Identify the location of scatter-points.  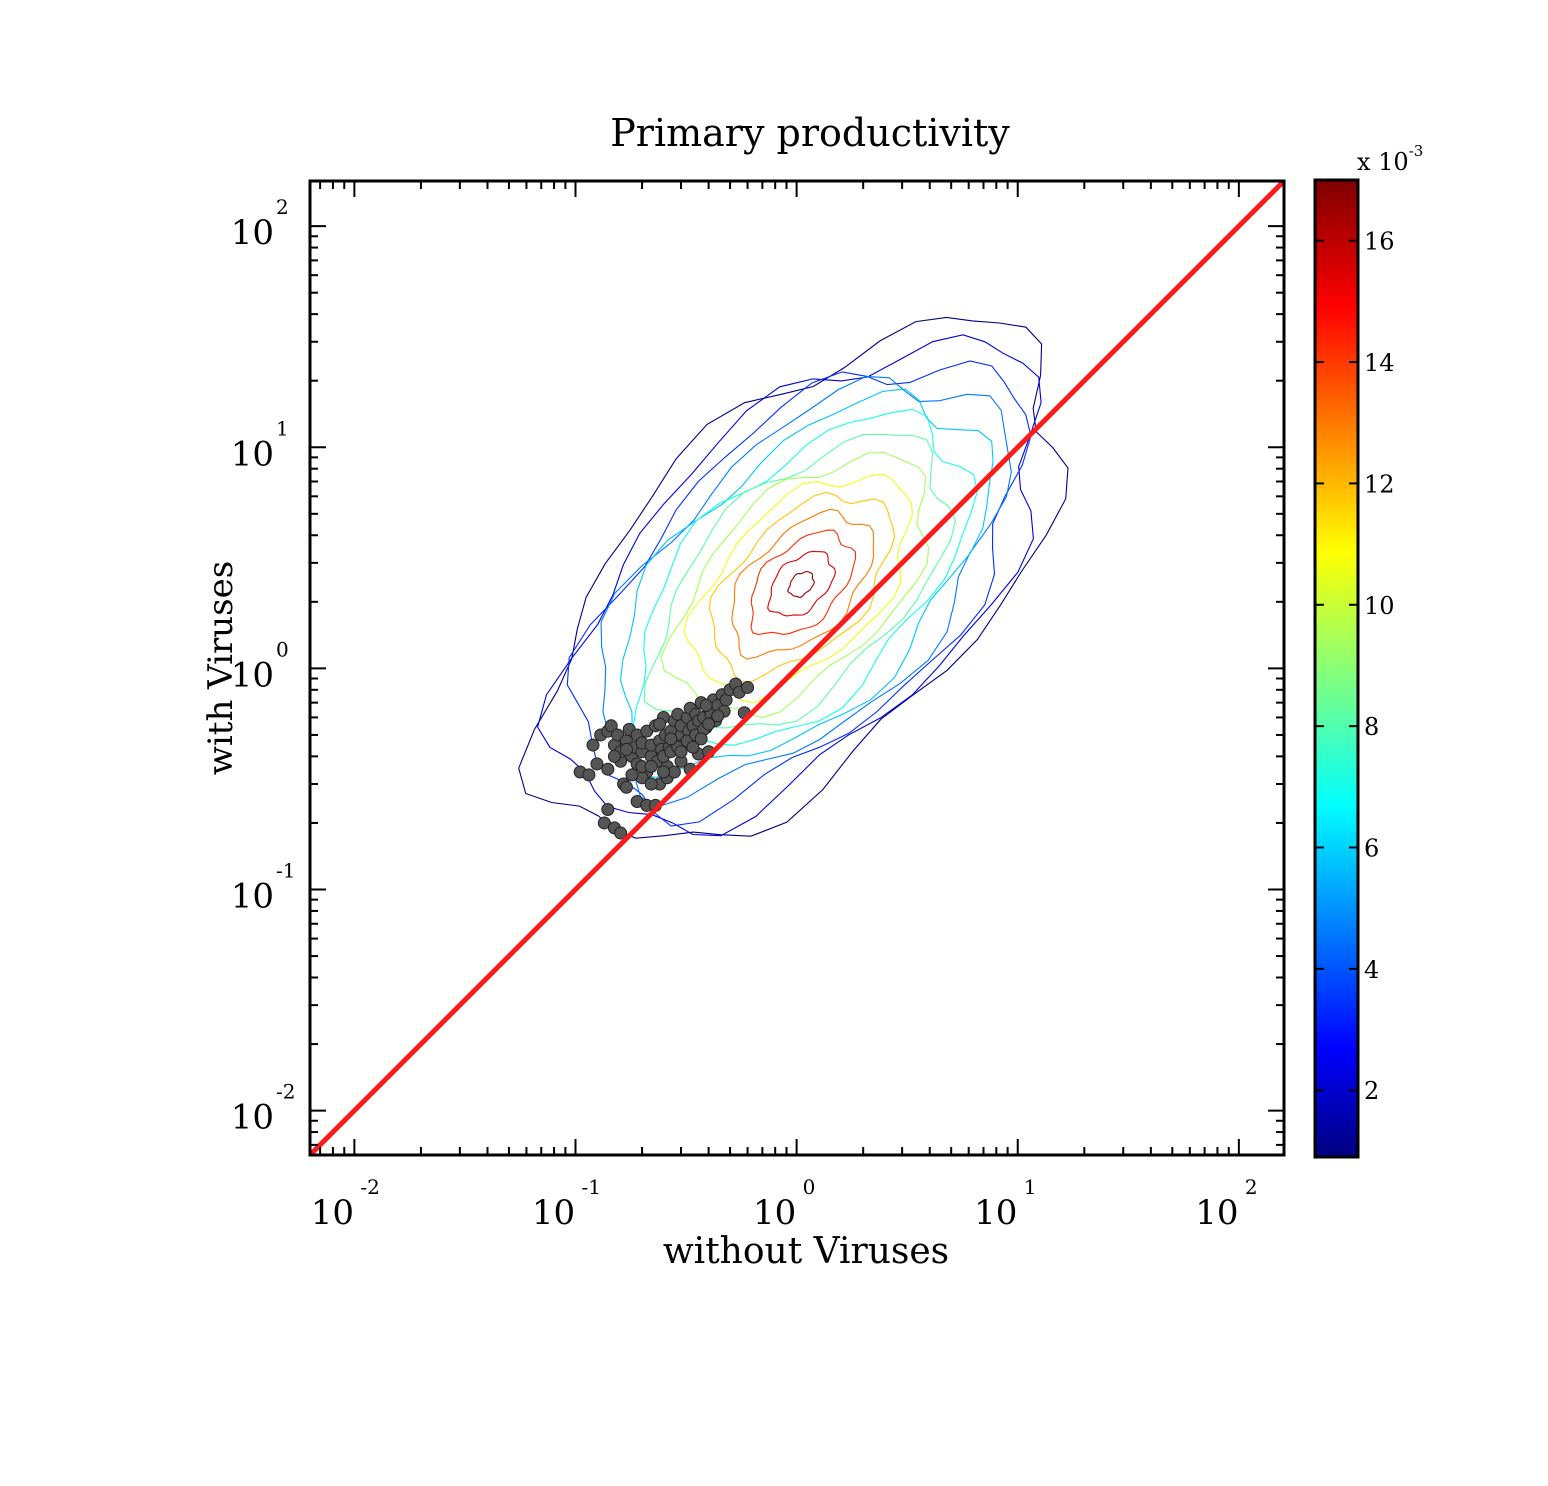
(664, 758).